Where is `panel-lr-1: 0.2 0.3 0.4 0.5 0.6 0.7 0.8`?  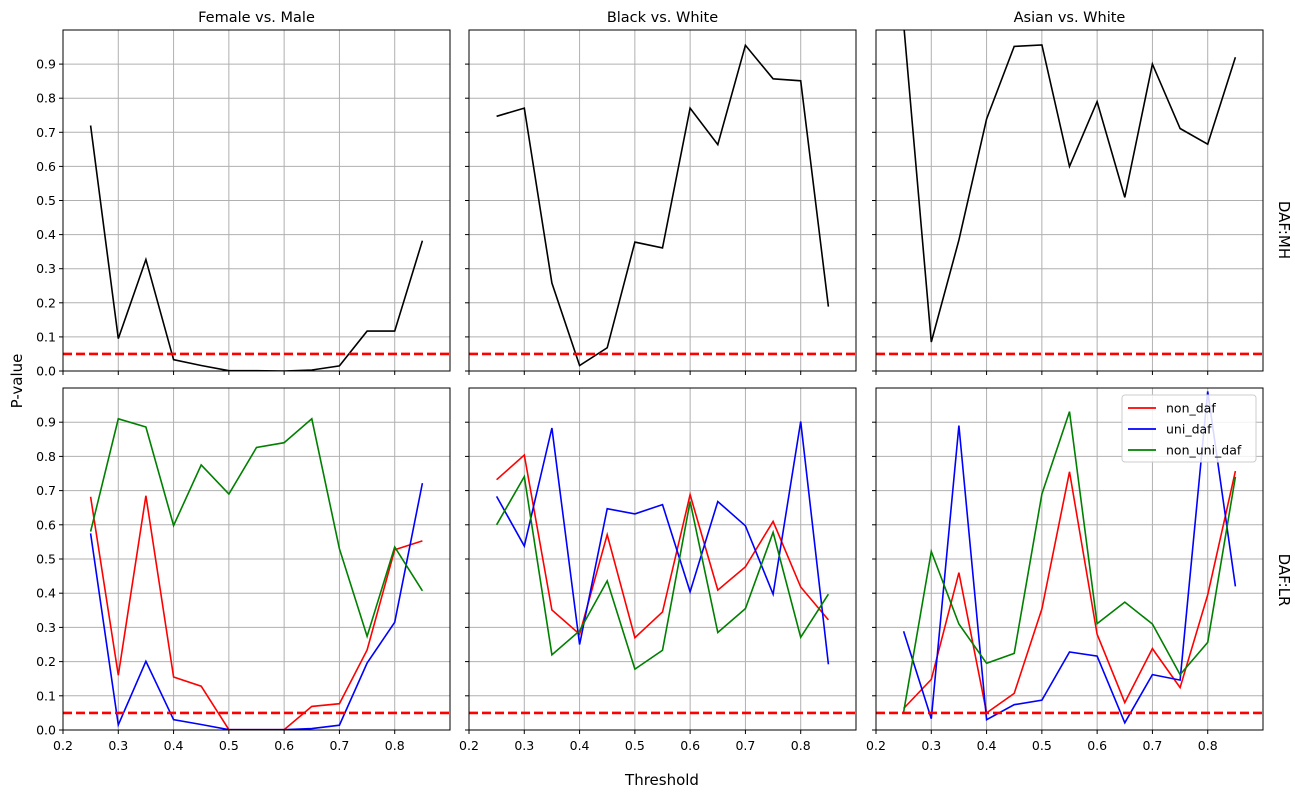
panel-lr-1: 0.2 0.3 0.4 0.5 0.6 0.7 0.8 is located at coordinates (658, 570).